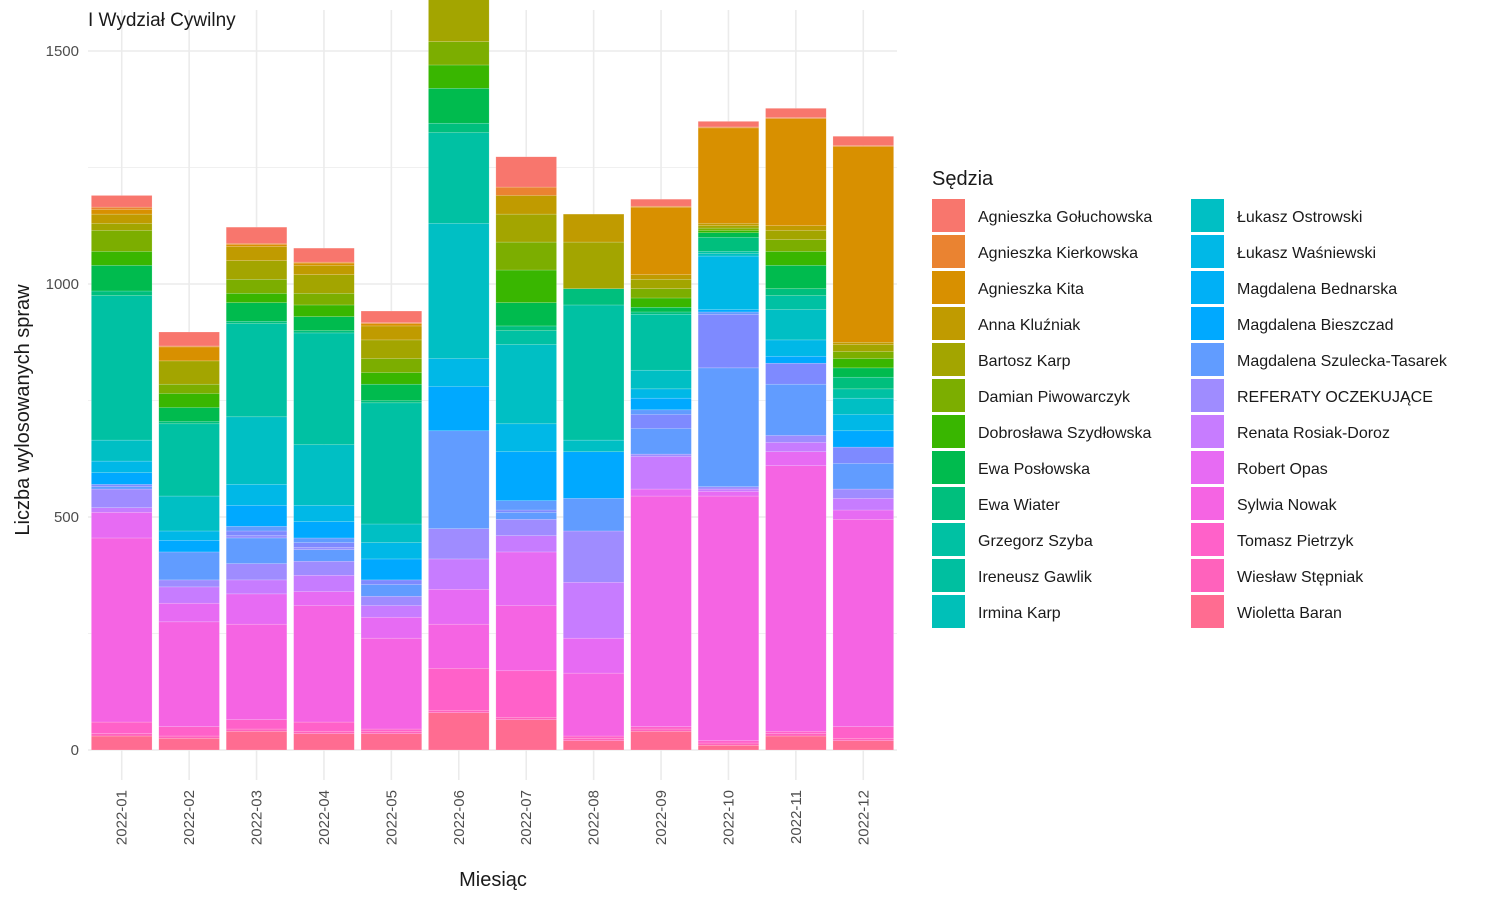 The width and height of the screenshot is (1500, 900). What do you see at coordinates (257, 817) in the screenshot?
I see `x-tick-label: 2022-03` at bounding box center [257, 817].